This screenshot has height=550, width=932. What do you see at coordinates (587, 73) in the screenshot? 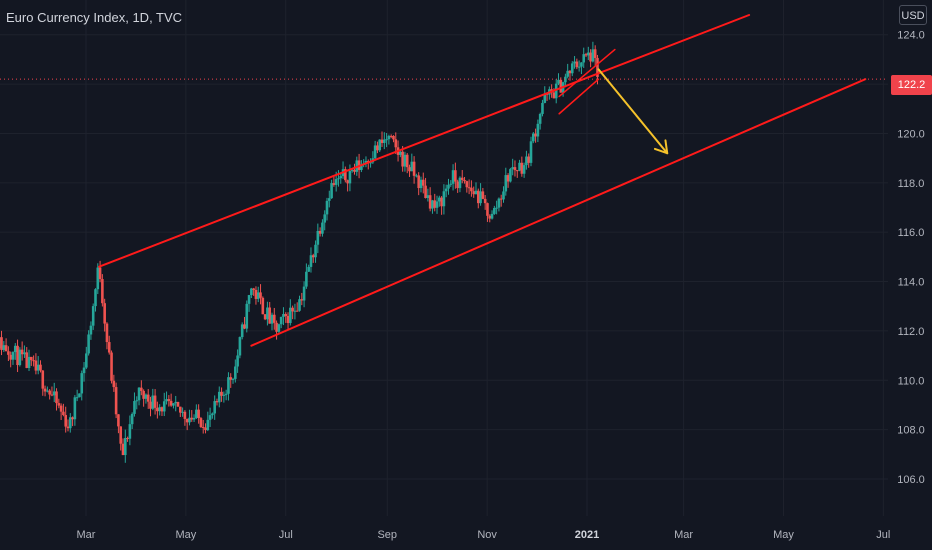
I see `wedge-upper` at bounding box center [587, 73].